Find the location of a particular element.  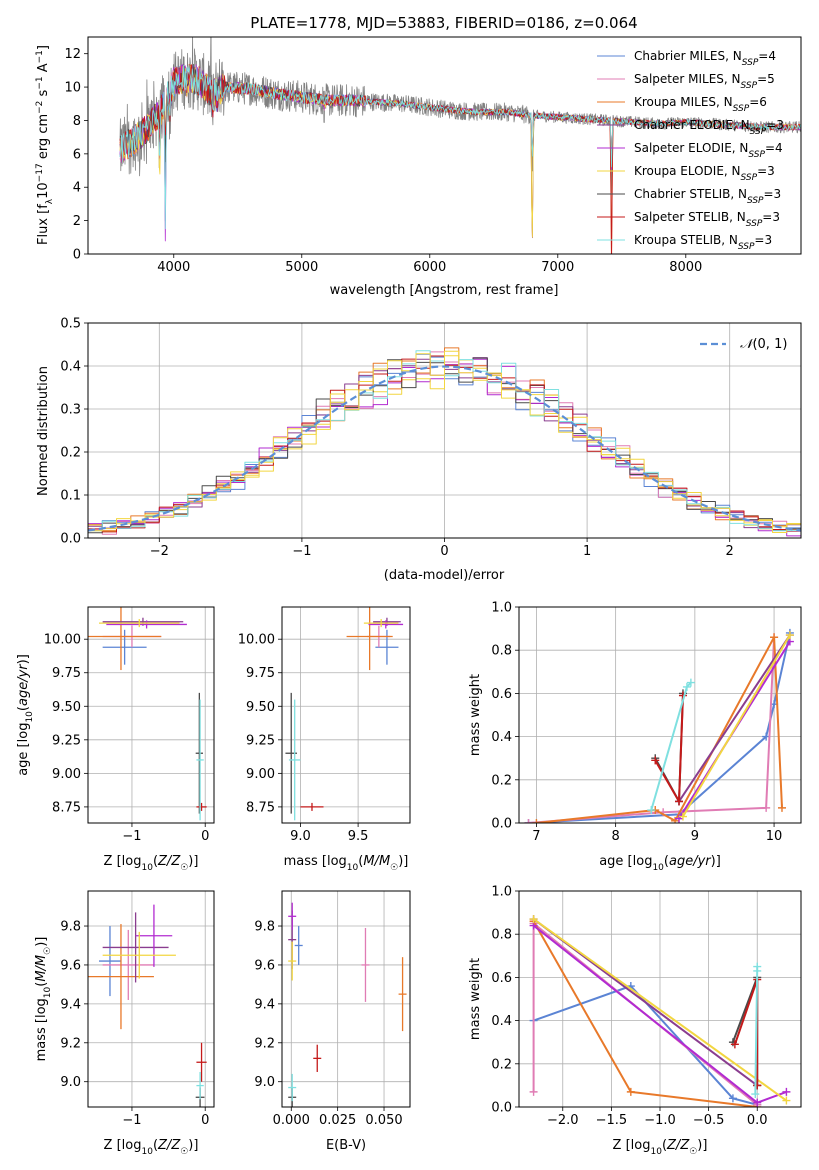

y-tick-label: 2 is located at coordinates (77, 221).